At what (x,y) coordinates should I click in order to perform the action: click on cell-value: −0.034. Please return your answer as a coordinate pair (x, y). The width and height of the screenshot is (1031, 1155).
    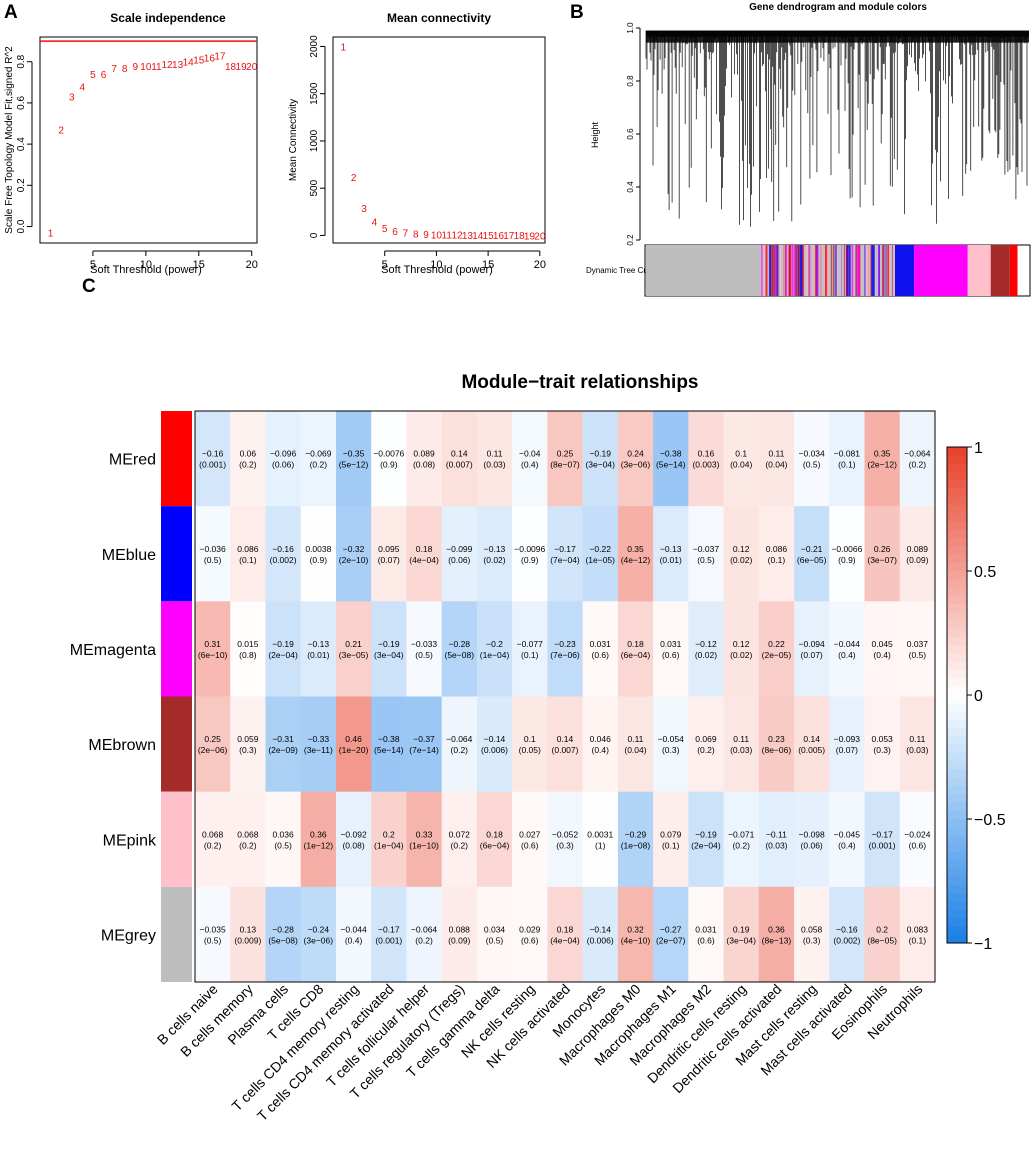
    Looking at the image, I should click on (812, 454).